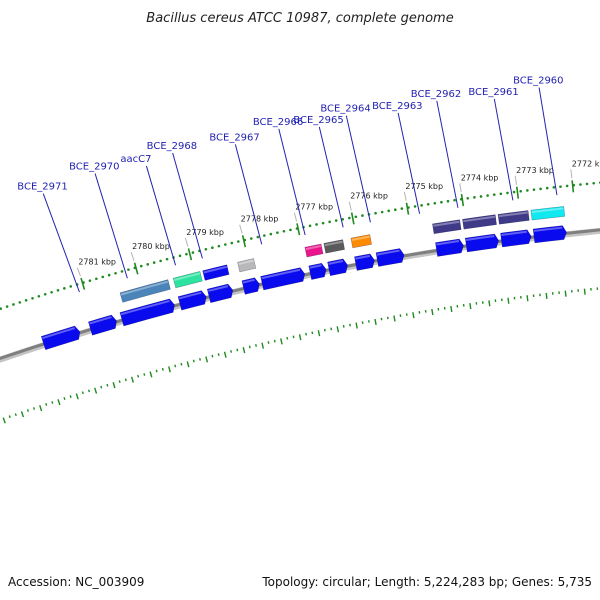 This screenshot has width=600, height=600. Describe the element at coordinates (94, 167) in the screenshot. I see `gene-label: BCE_2970` at that location.